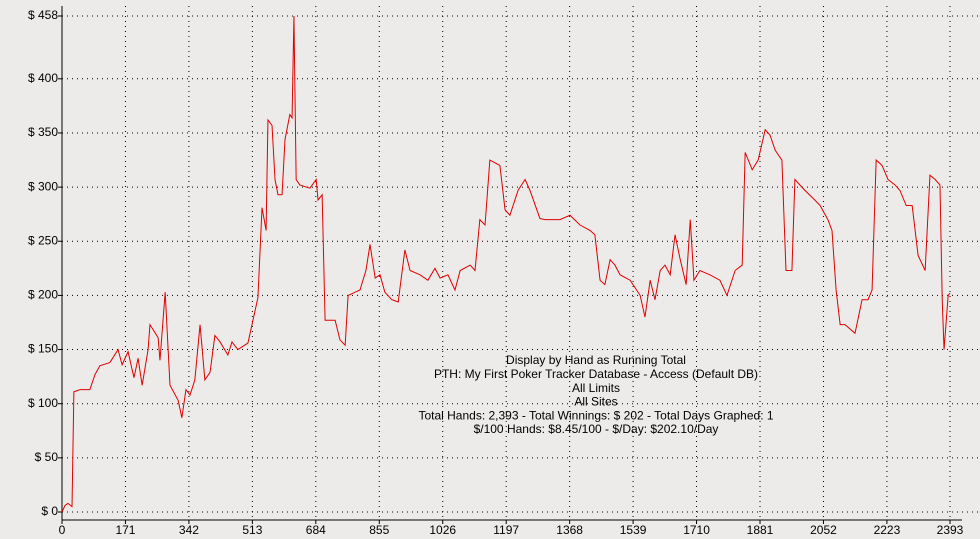 The image size is (980, 539). Describe the element at coordinates (43, 15) in the screenshot. I see `y-tick-label: $ 458` at that location.